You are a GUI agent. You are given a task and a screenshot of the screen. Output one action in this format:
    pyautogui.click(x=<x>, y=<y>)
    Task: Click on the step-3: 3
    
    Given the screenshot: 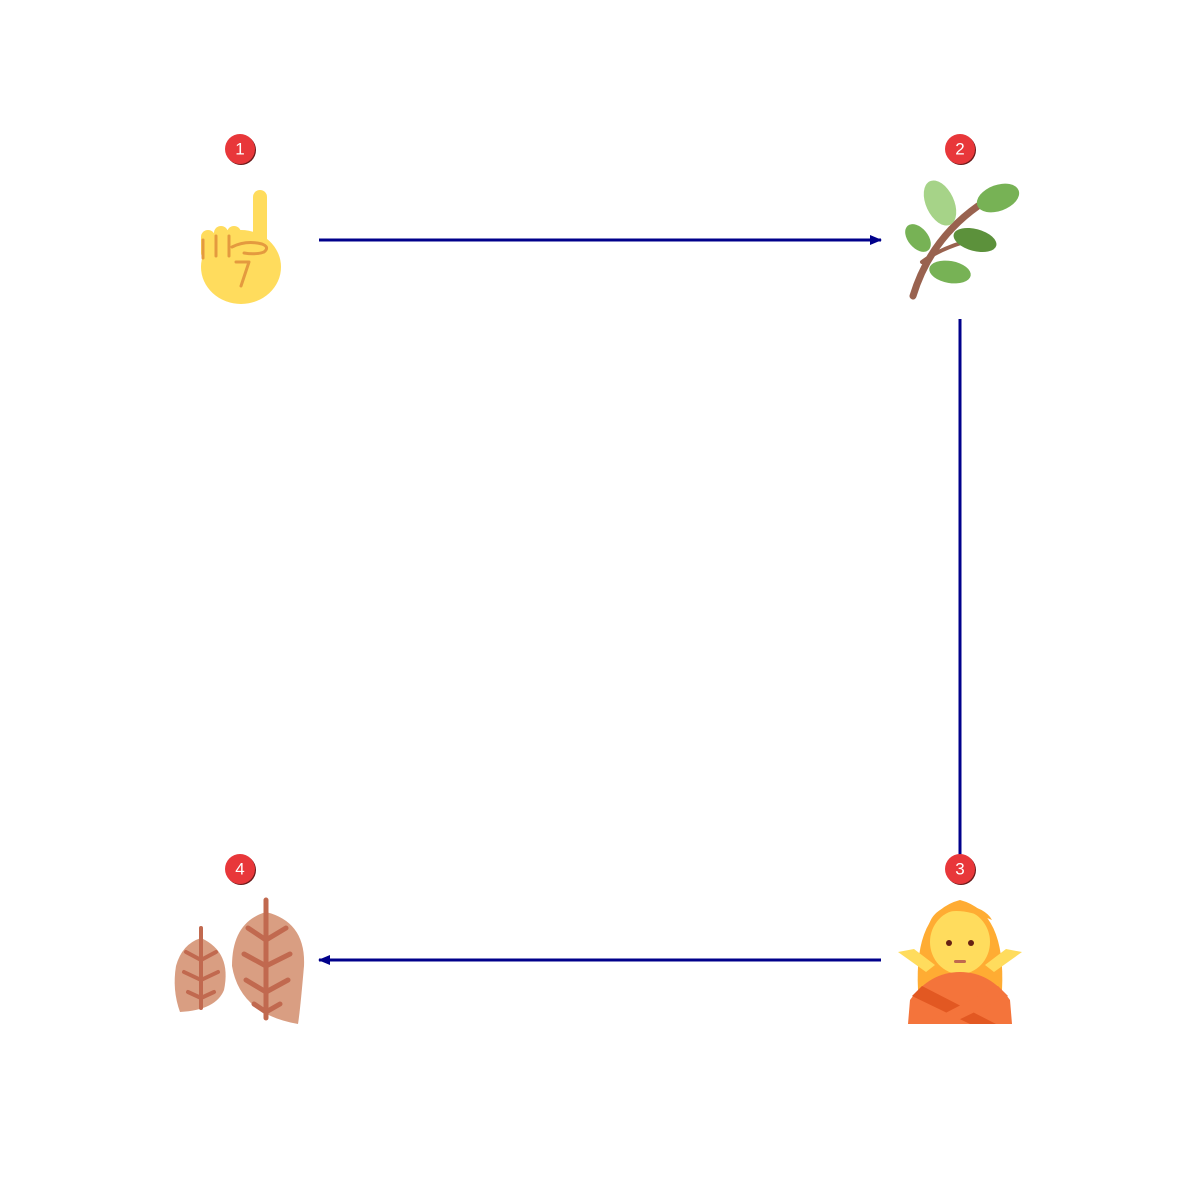 What is the action you would take?
    pyautogui.click(x=960, y=939)
    